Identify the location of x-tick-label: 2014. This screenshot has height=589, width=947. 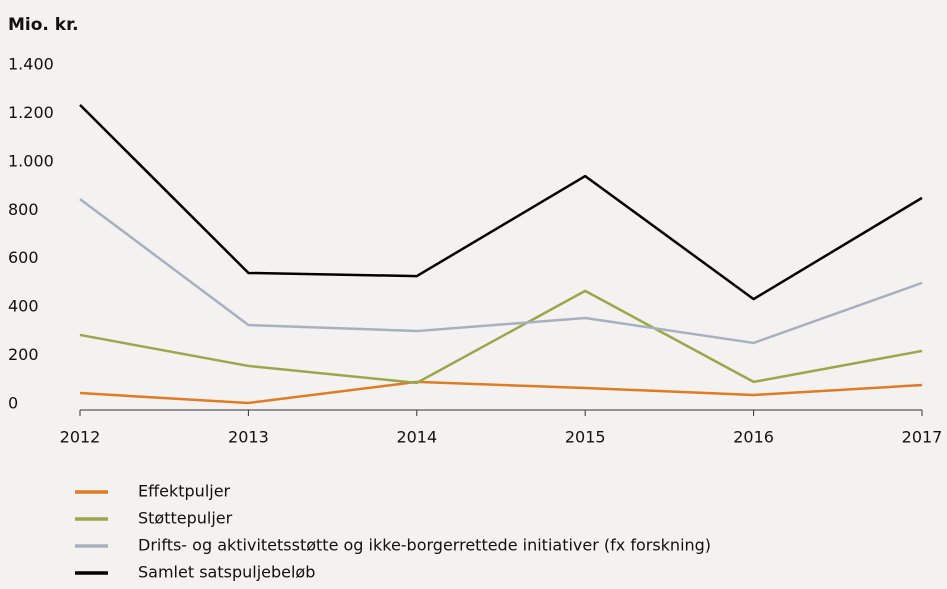
(416, 437).